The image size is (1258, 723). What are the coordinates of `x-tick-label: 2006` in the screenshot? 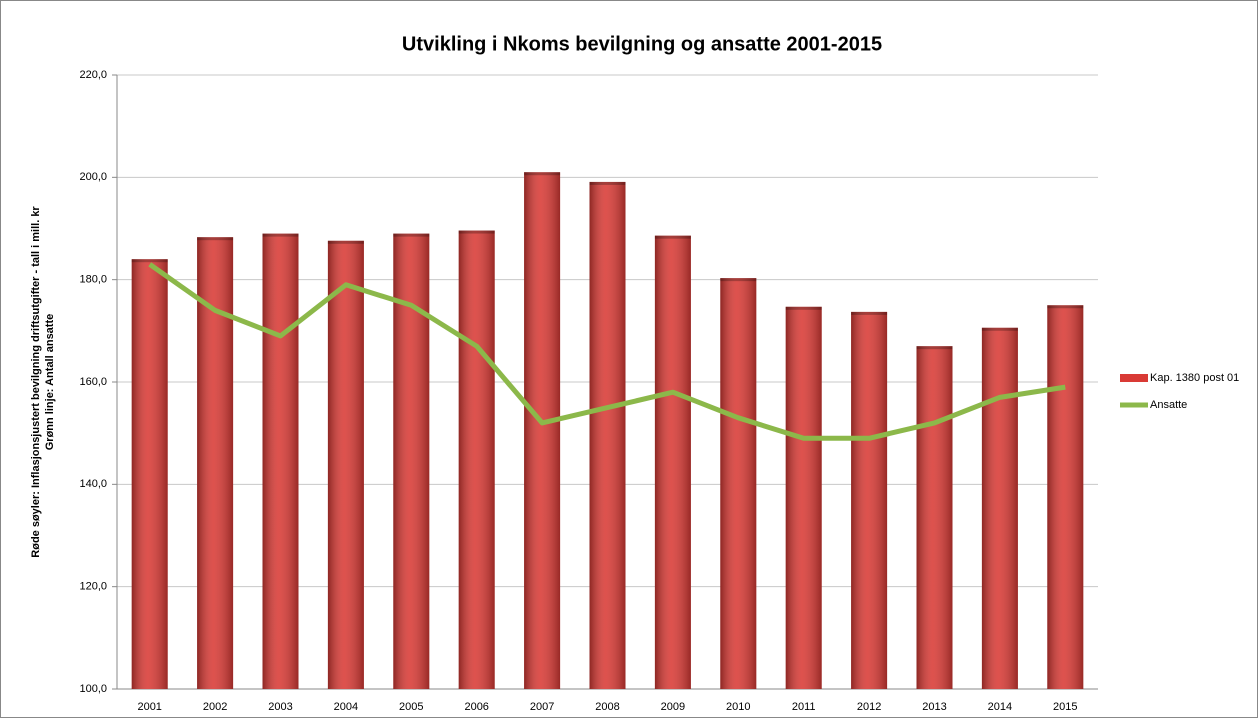 It's located at (476, 707).